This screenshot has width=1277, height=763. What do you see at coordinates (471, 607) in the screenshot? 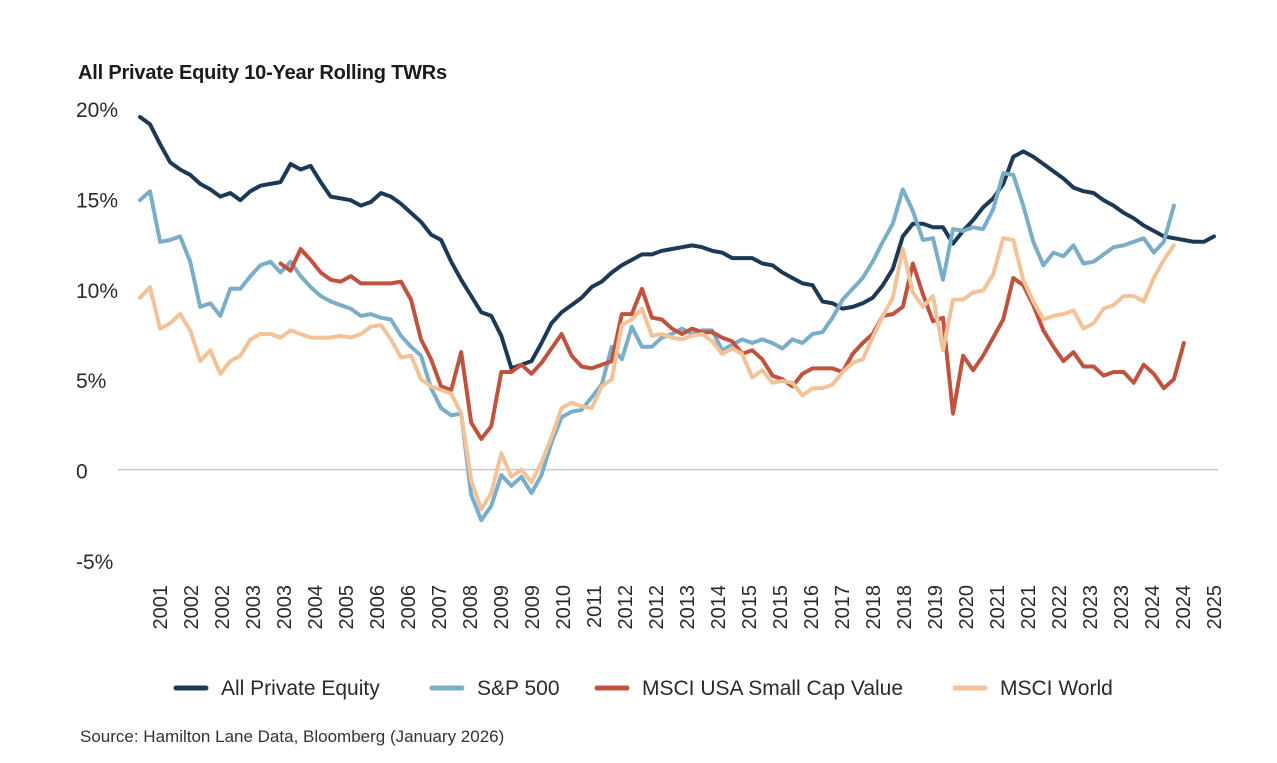
I see `x-tick-label: 2008` at bounding box center [471, 607].